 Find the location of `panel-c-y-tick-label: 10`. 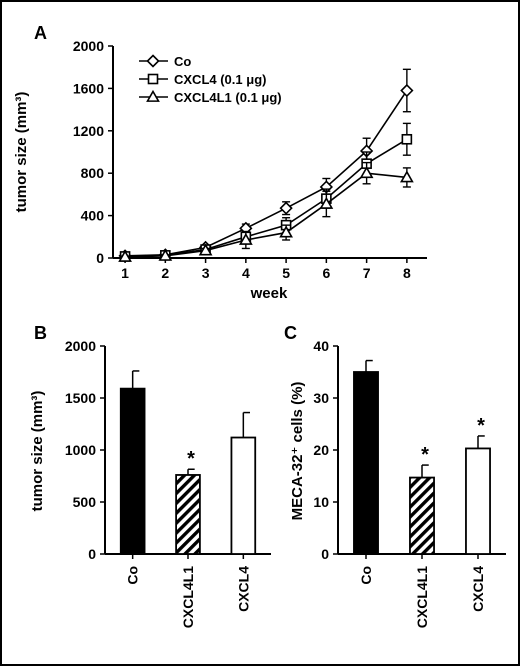

panel-c-y-tick-label: 10 is located at coordinates (321, 502).